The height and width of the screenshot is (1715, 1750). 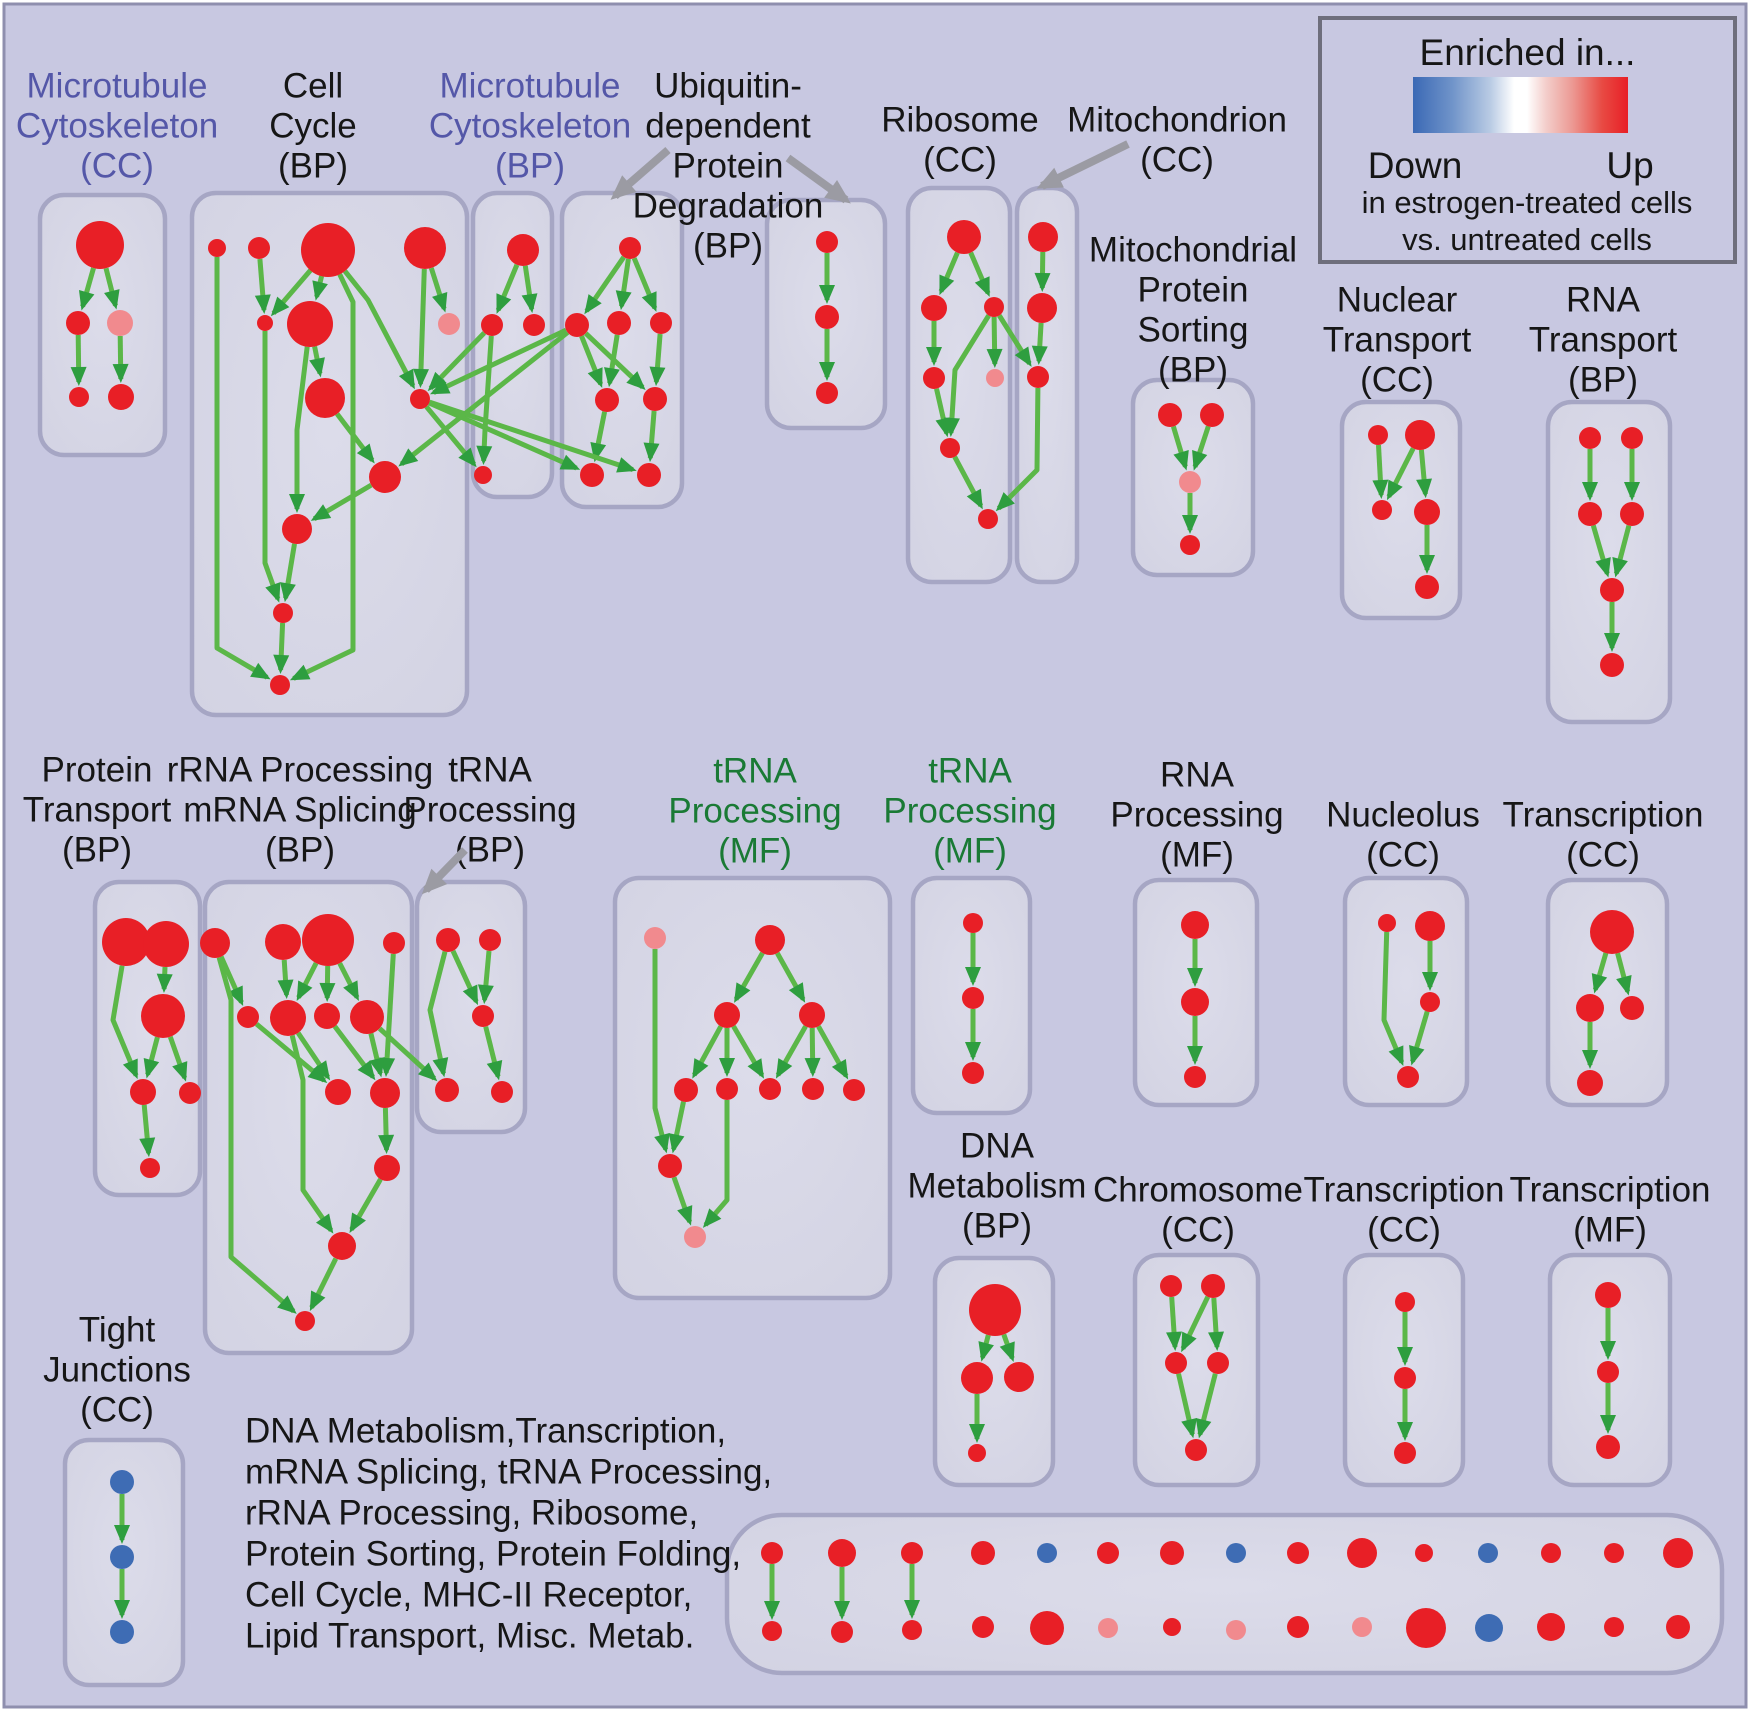 I want to click on cluster-box-transcription-cc-mid, so click(x=1607, y=992).